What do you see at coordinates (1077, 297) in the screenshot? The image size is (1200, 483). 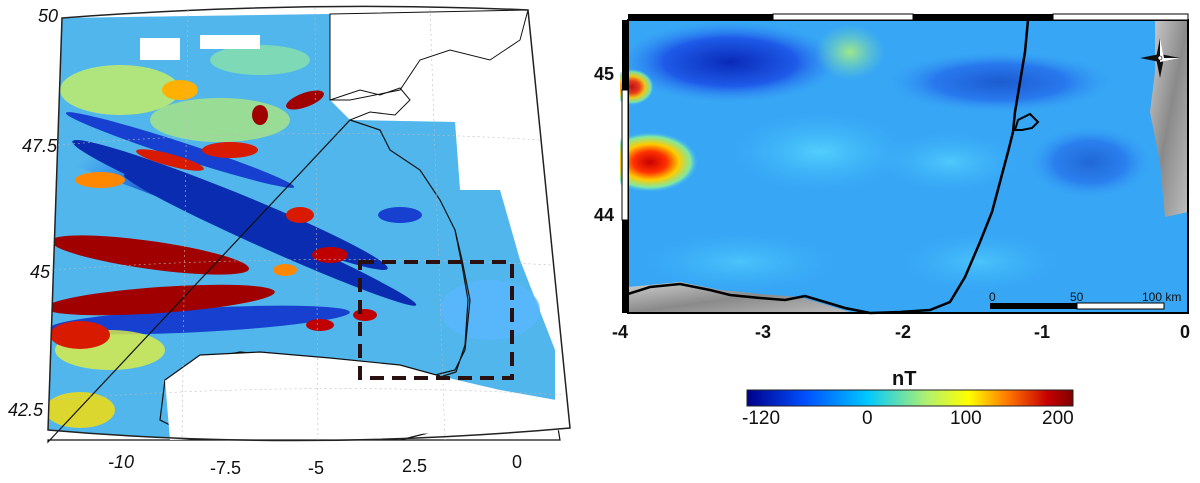 I see `scalebar-label: 50` at bounding box center [1077, 297].